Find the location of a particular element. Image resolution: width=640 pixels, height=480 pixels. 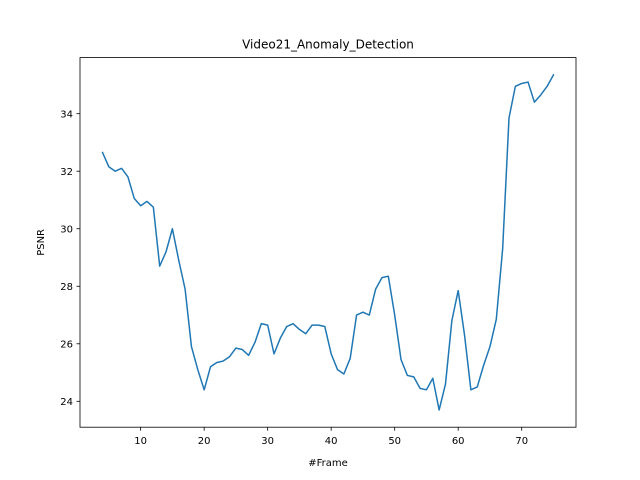

x-tick-label: 20 is located at coordinates (204, 441).